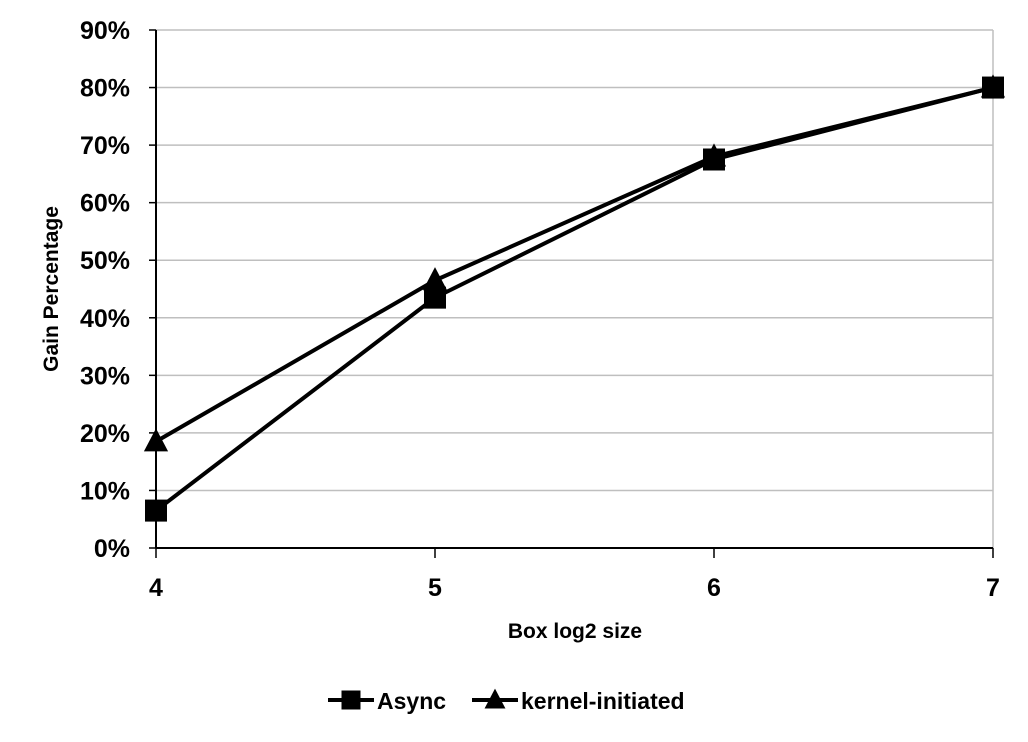  I want to click on x-tick-label: 5, so click(435, 588).